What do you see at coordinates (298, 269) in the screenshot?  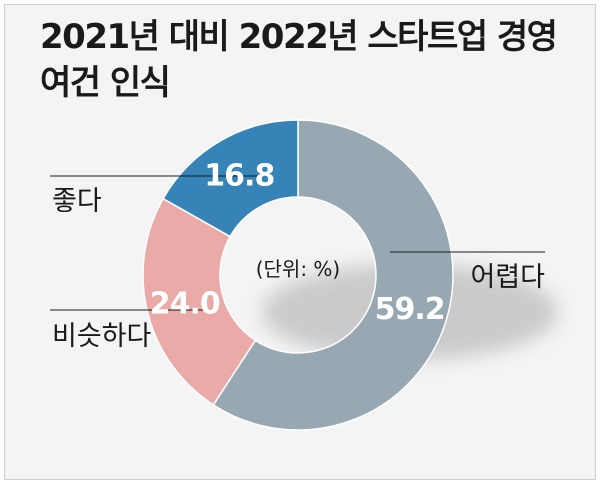 I see `unit-note: (단위: %)` at bounding box center [298, 269].